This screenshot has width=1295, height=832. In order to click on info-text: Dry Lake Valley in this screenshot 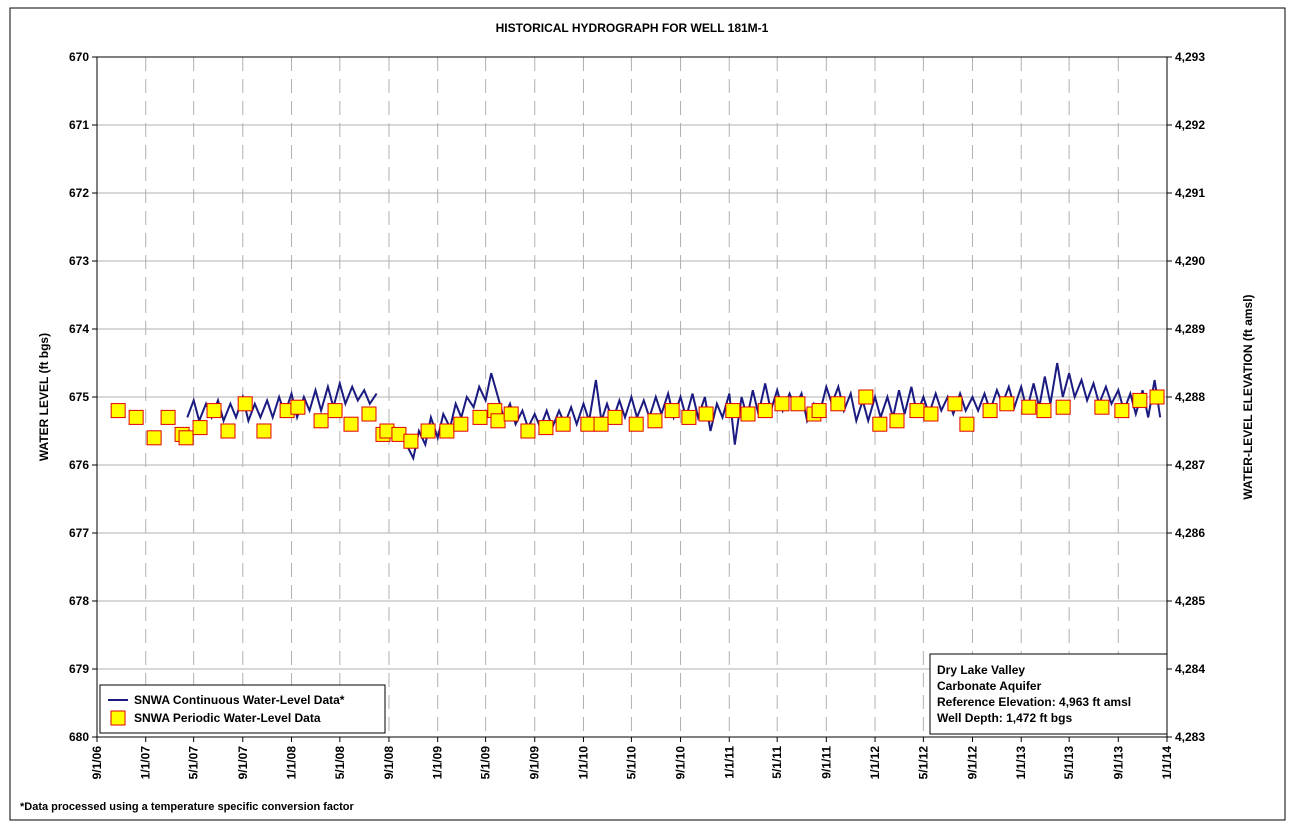, I will do `click(981, 670)`.